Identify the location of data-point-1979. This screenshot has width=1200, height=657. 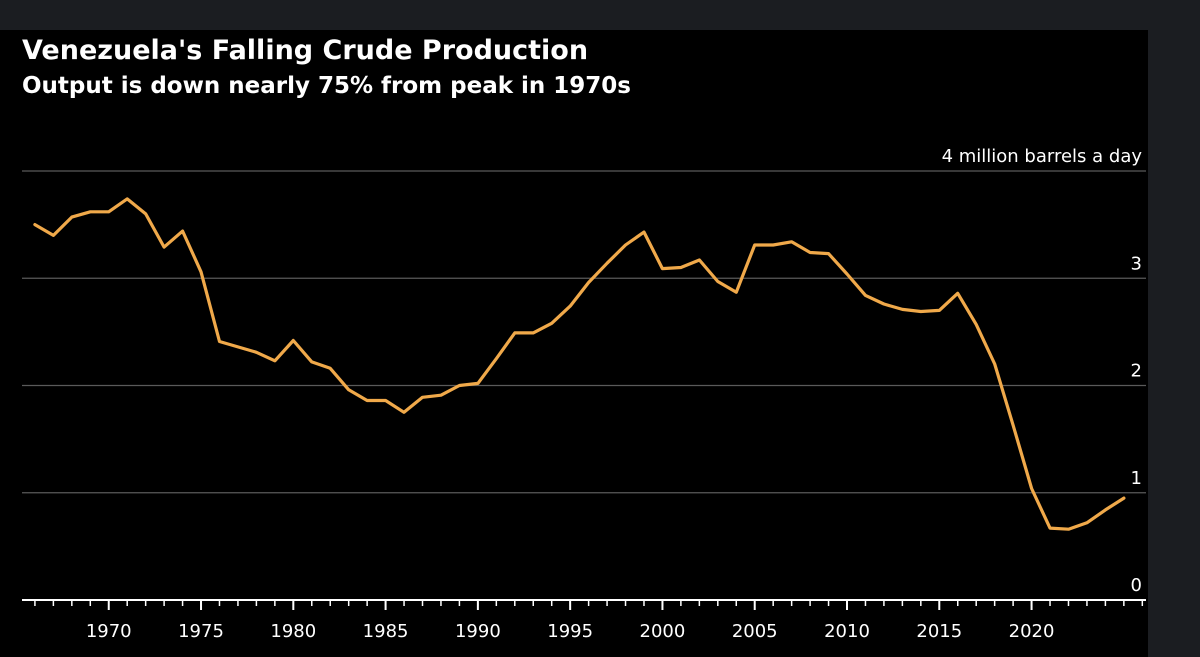
(275, 361).